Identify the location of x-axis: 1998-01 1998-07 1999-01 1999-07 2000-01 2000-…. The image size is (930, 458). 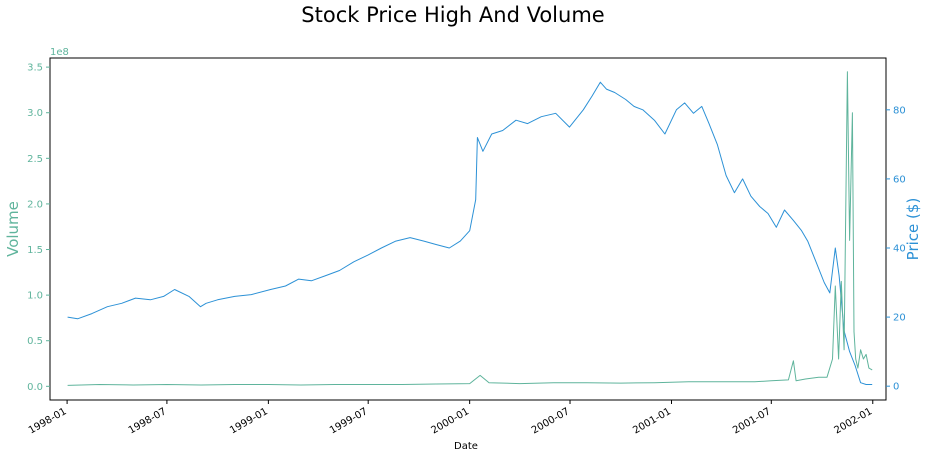
(450, 418).